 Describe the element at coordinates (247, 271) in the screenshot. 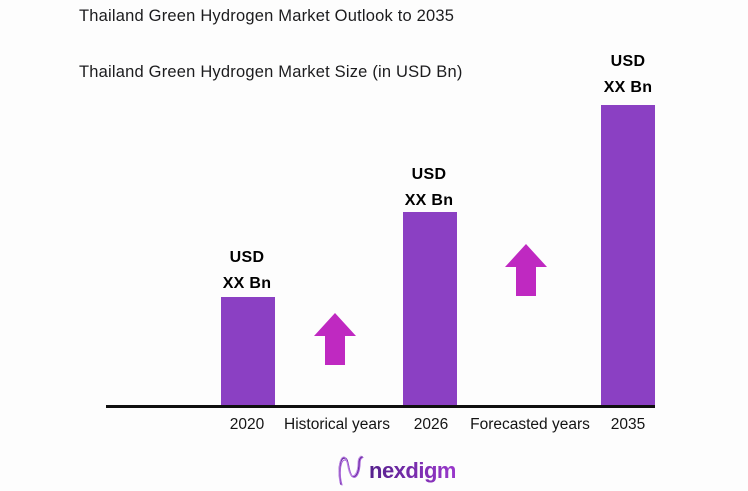

I see `bar-value-label-2020: USD XX Bn` at that location.